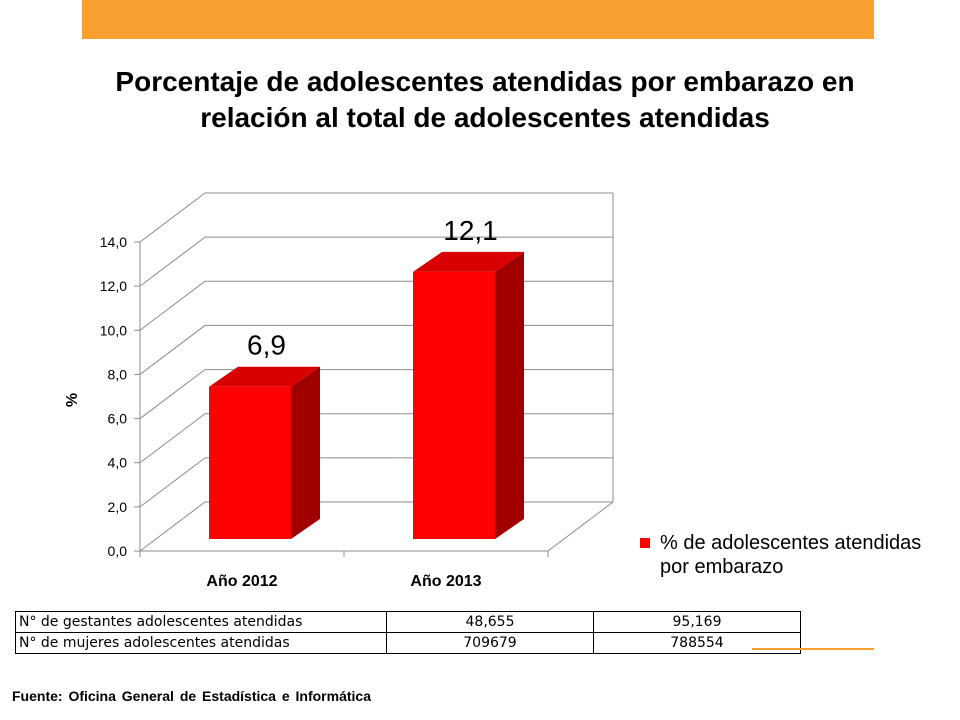 The image size is (960, 720). Describe the element at coordinates (470, 230) in the screenshot. I see `data-label: 12,1` at that location.